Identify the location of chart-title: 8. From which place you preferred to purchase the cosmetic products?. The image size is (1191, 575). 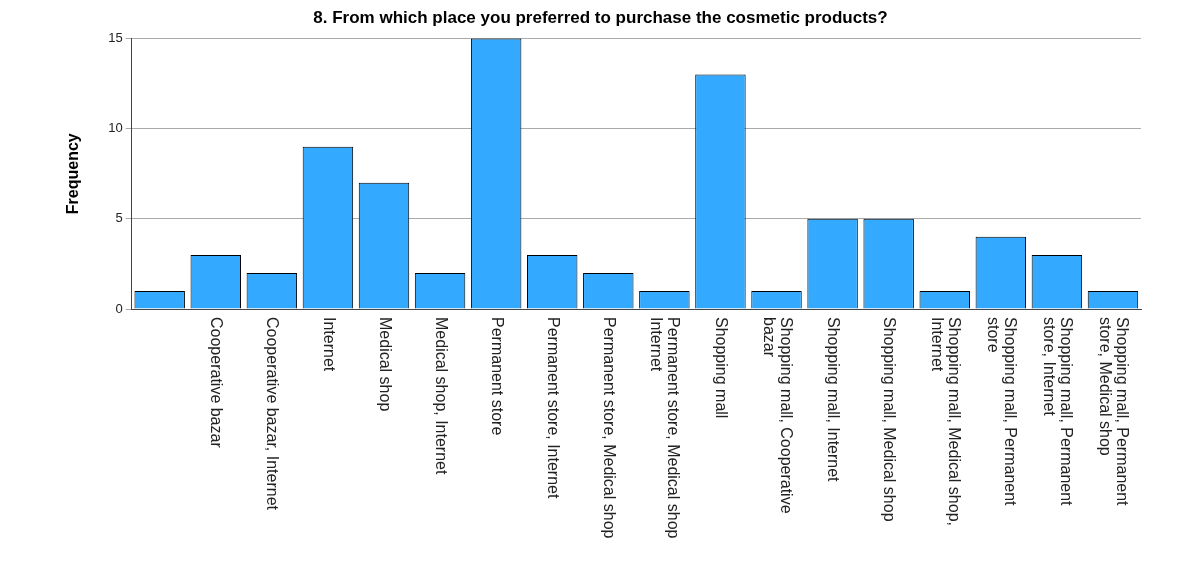
(600, 17).